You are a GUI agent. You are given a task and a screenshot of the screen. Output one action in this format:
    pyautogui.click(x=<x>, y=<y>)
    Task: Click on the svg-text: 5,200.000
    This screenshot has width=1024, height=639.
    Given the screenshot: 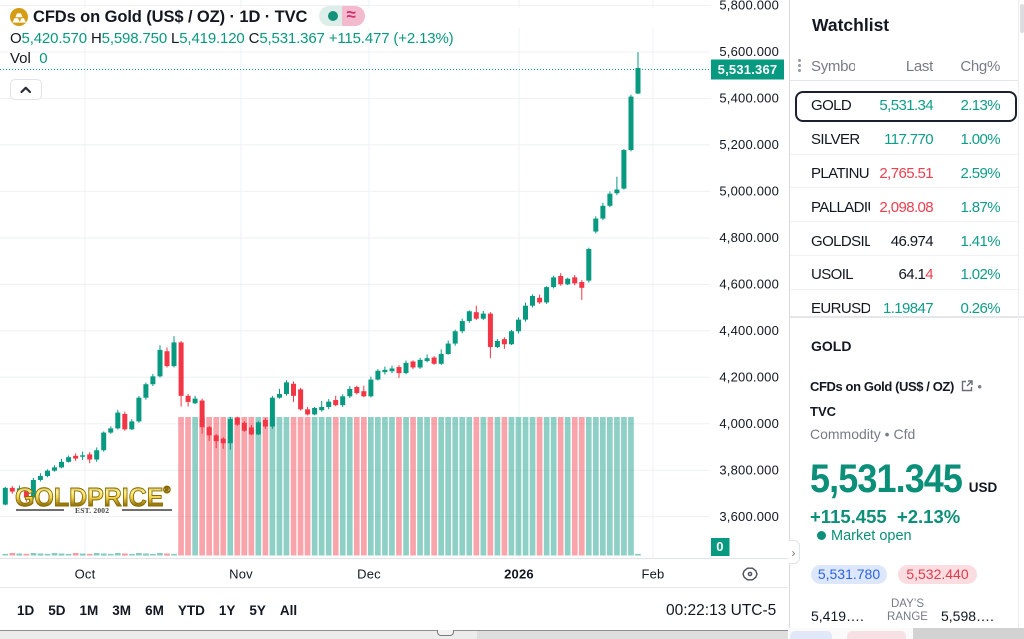 What is the action you would take?
    pyautogui.click(x=749, y=144)
    